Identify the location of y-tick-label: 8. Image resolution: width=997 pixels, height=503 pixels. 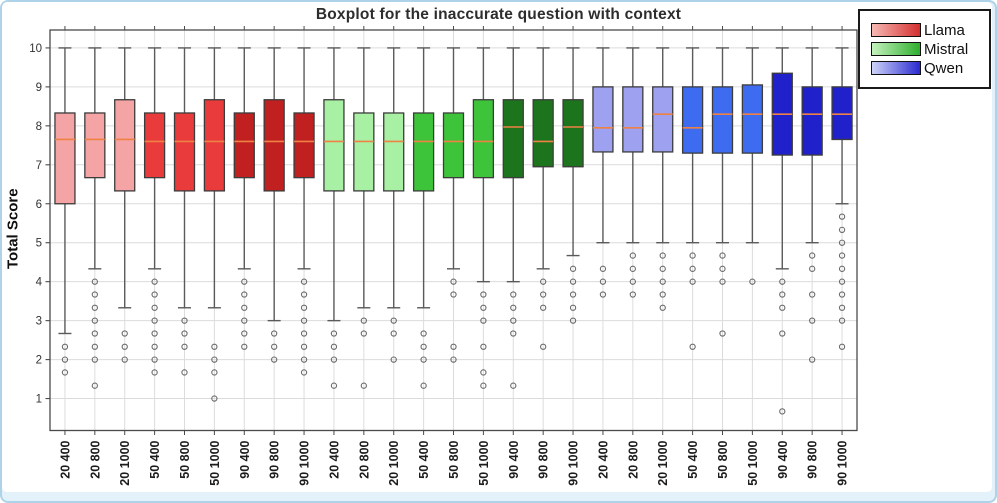
(39, 127).